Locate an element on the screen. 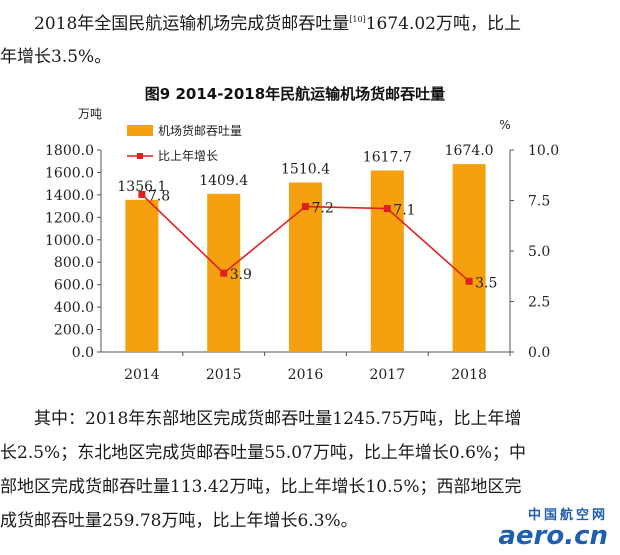 The image size is (620, 555). growth-marker-2018 is located at coordinates (469, 281).